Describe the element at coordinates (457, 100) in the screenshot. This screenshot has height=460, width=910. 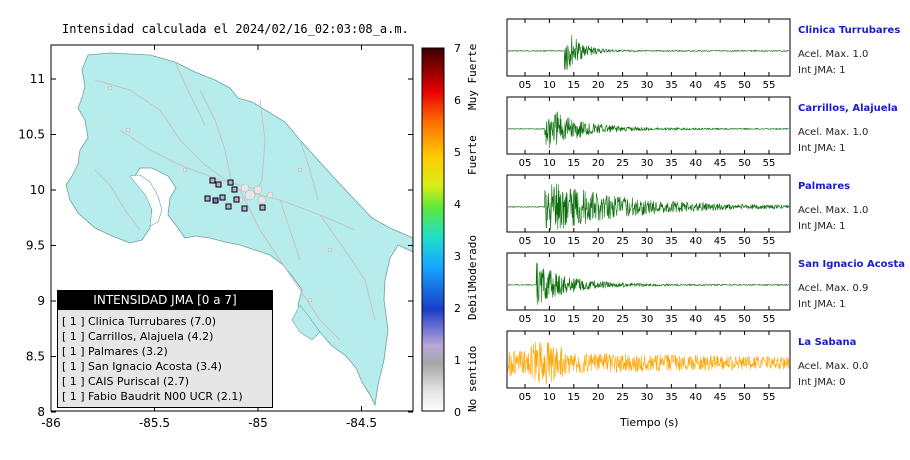
I see `scale-number: 6` at that location.